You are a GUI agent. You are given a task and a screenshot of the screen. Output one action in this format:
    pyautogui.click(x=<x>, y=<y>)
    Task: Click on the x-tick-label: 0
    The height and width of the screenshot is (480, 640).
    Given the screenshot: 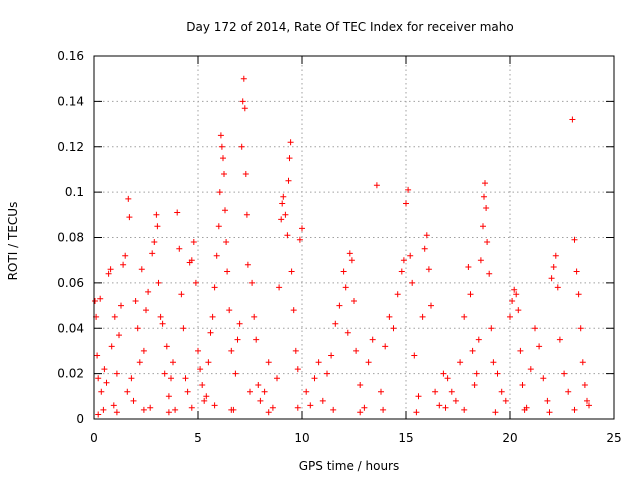 What is the action you would take?
    pyautogui.click(x=94, y=438)
    